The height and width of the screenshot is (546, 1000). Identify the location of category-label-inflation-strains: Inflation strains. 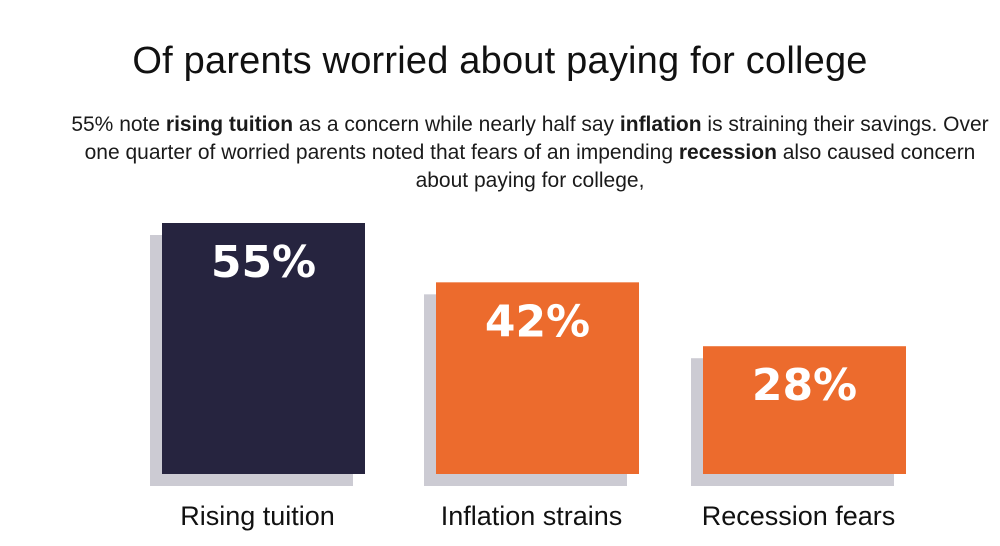
(532, 516).